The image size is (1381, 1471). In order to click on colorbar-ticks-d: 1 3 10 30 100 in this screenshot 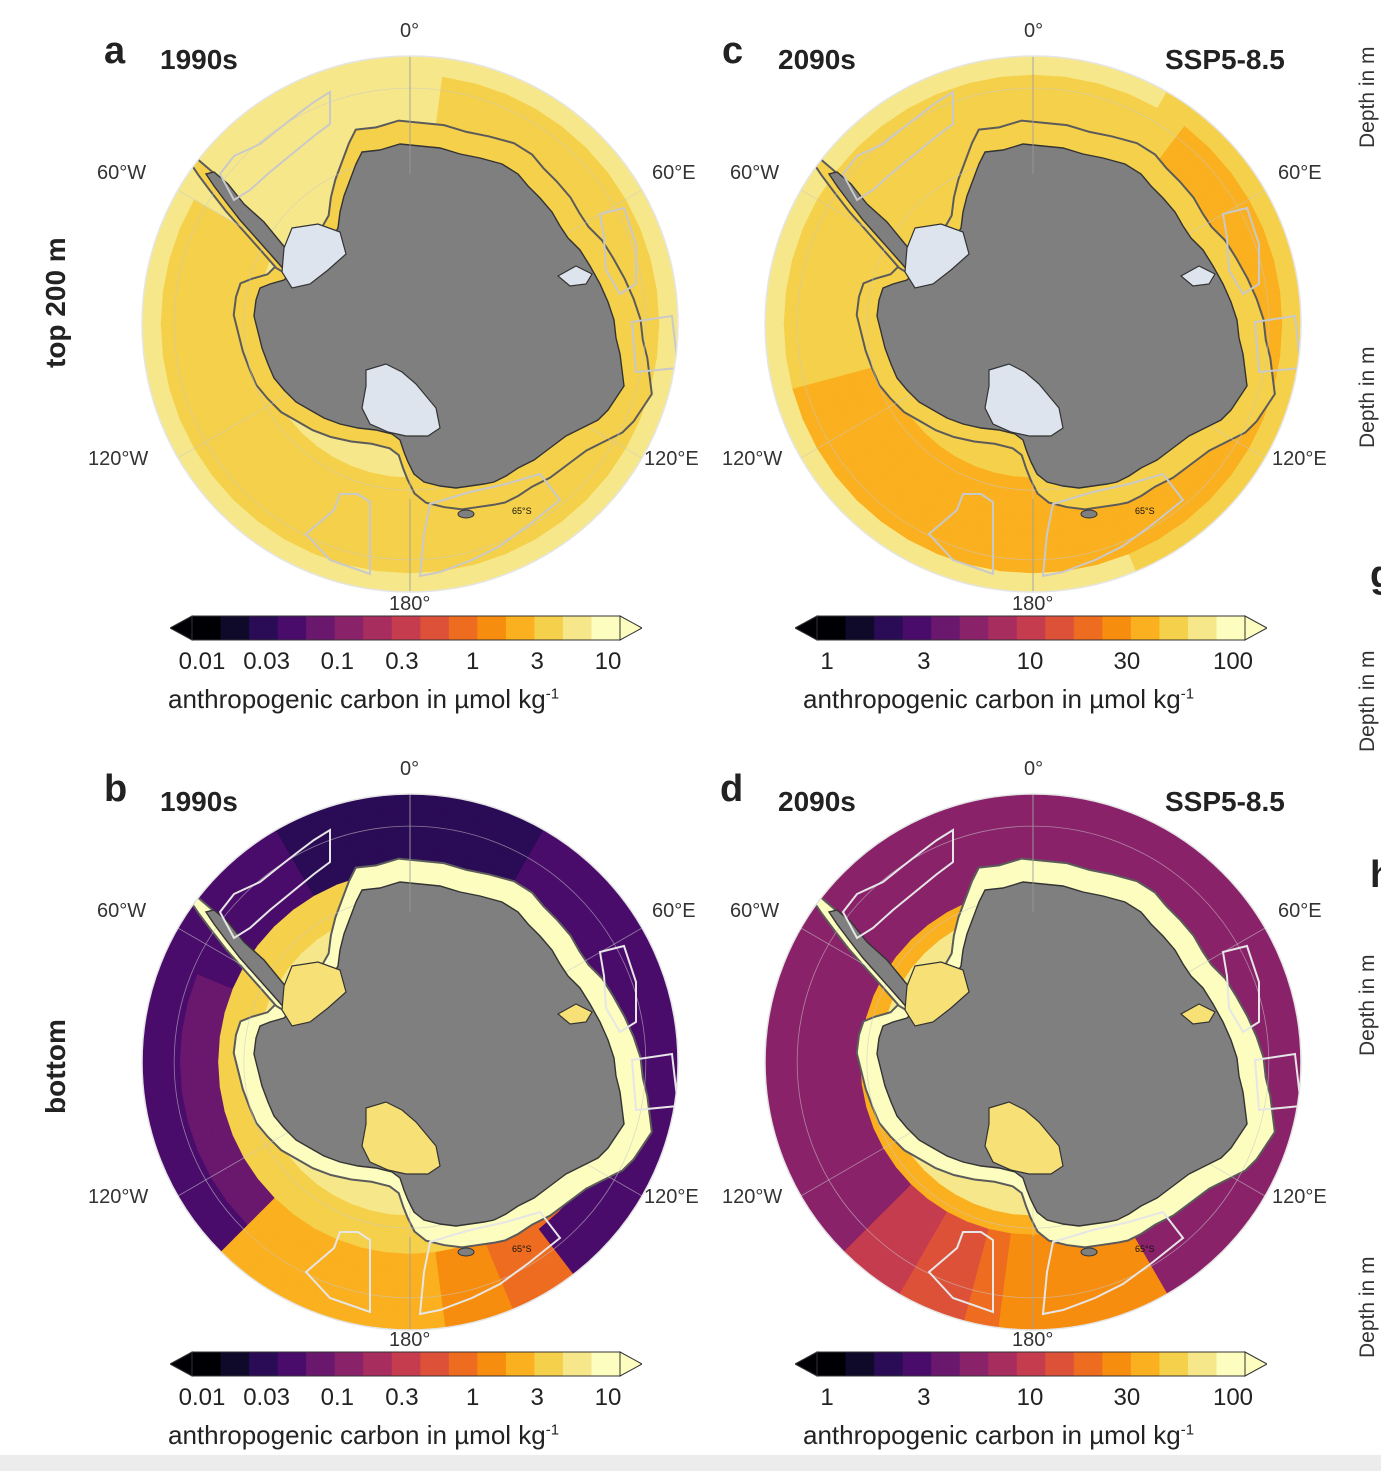, I will do `click(690, 1401)`.